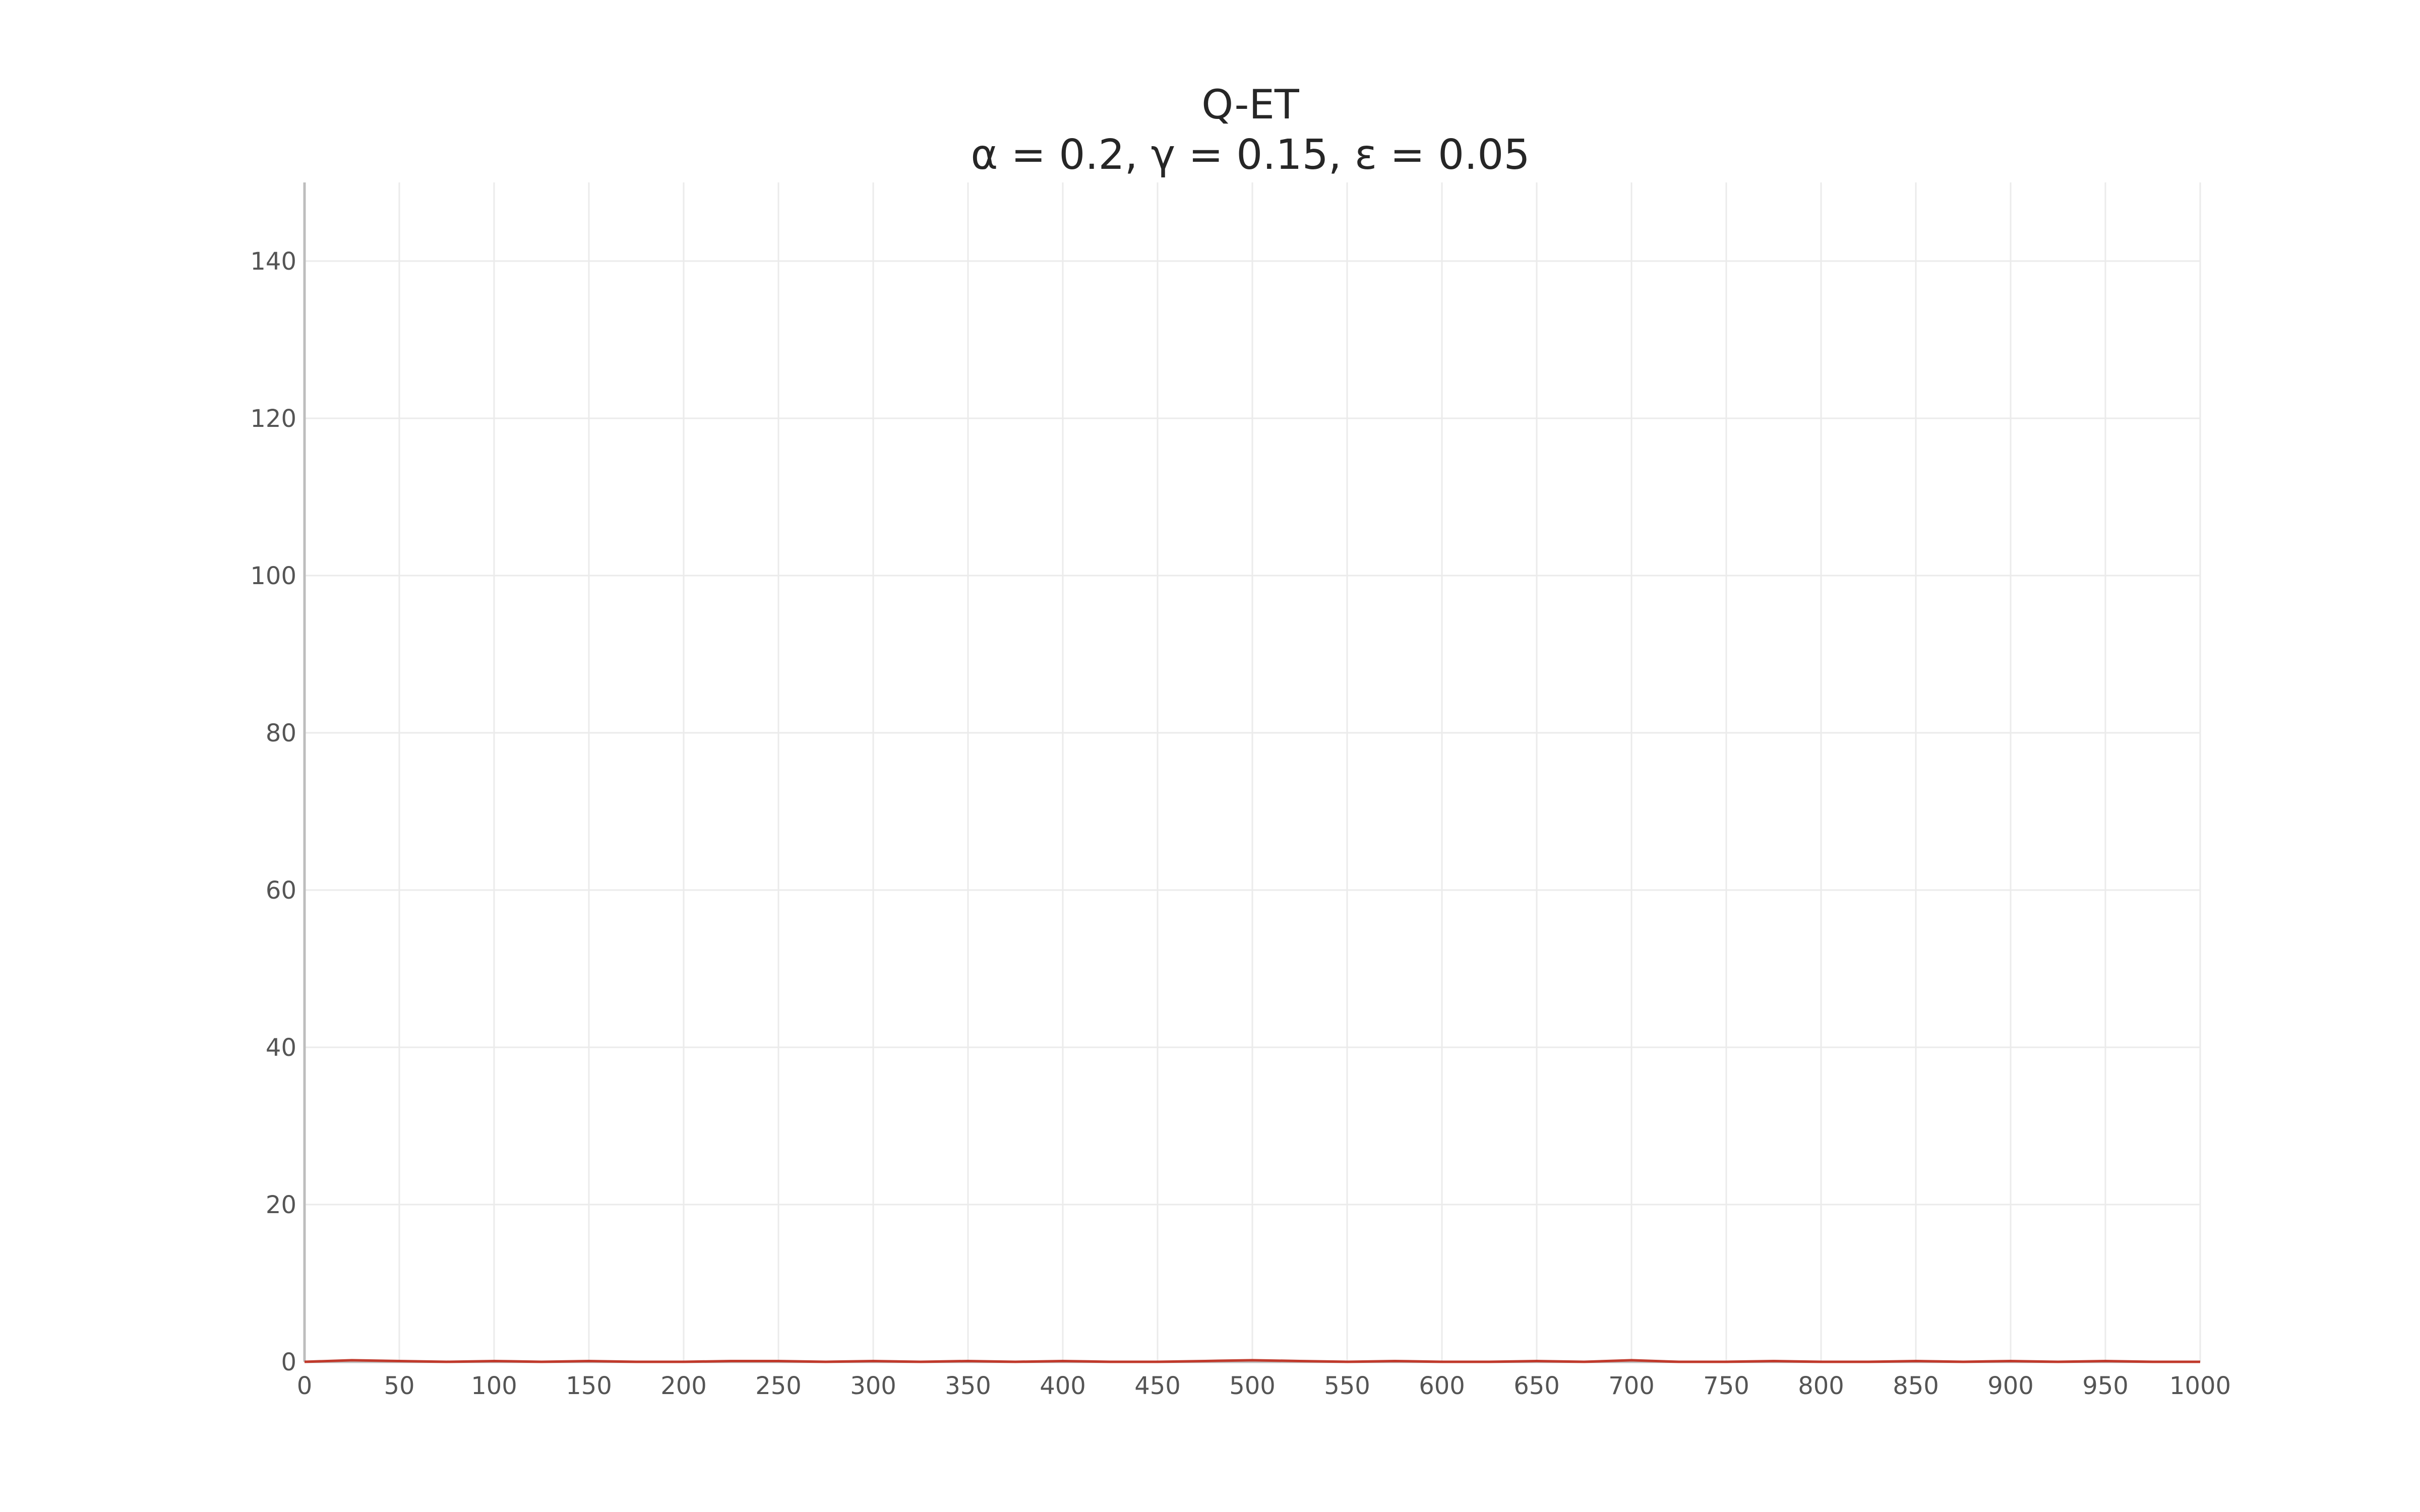 This screenshot has width=2420, height=1512. What do you see at coordinates (273, 576) in the screenshot?
I see `y-tick-label: 100` at bounding box center [273, 576].